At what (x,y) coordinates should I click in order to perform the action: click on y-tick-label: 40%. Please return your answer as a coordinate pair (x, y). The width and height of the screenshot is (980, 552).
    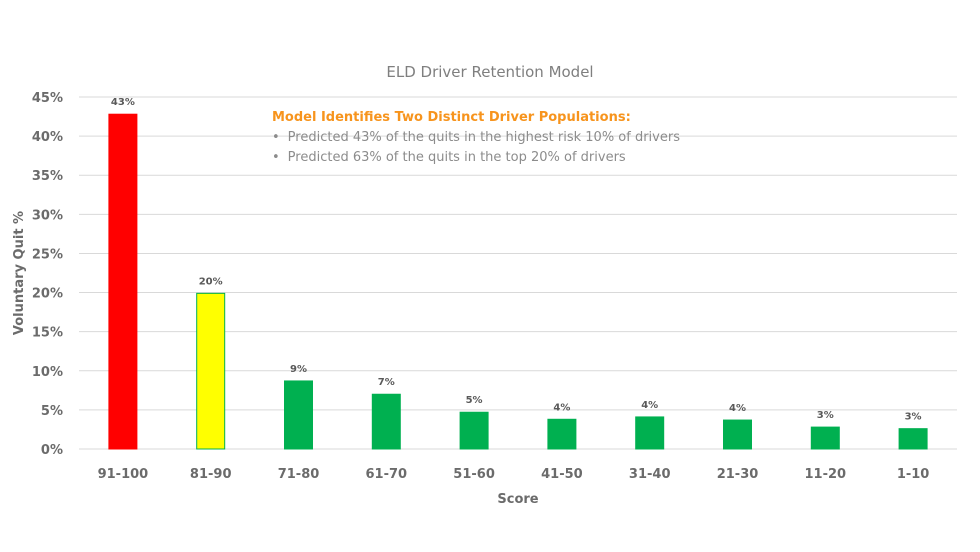
    Looking at the image, I should click on (47, 137).